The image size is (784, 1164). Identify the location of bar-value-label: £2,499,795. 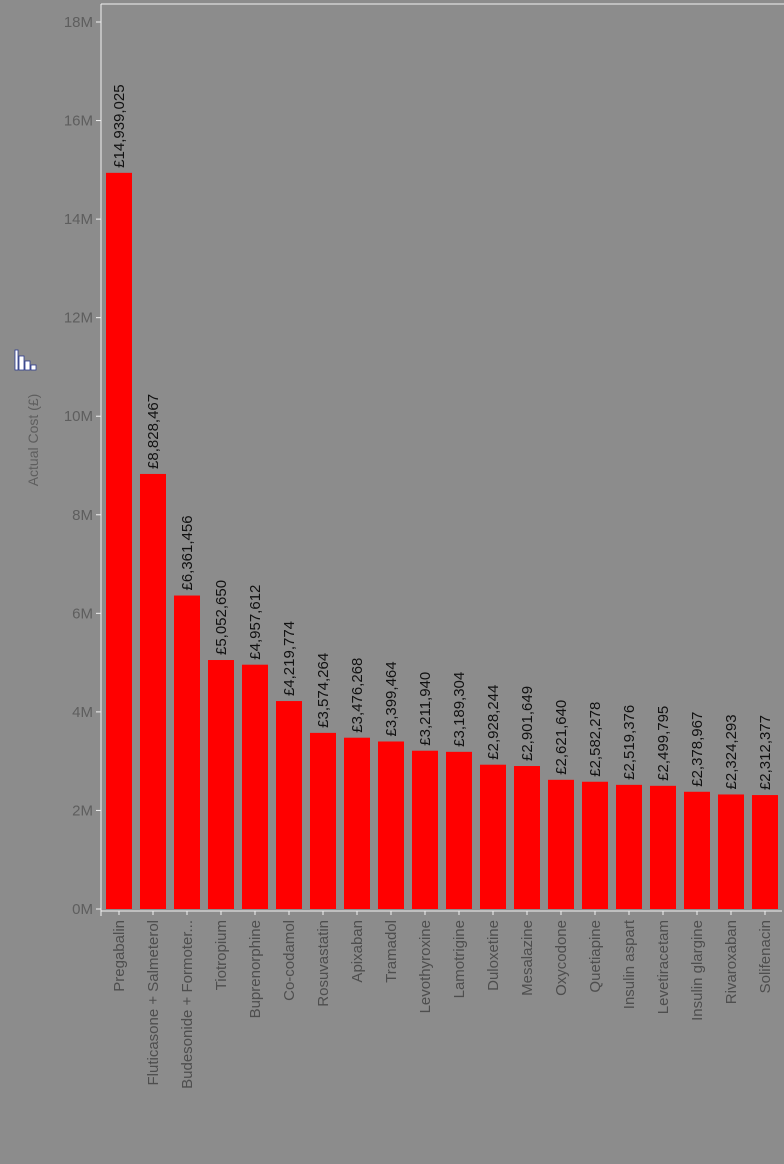
(663, 743).